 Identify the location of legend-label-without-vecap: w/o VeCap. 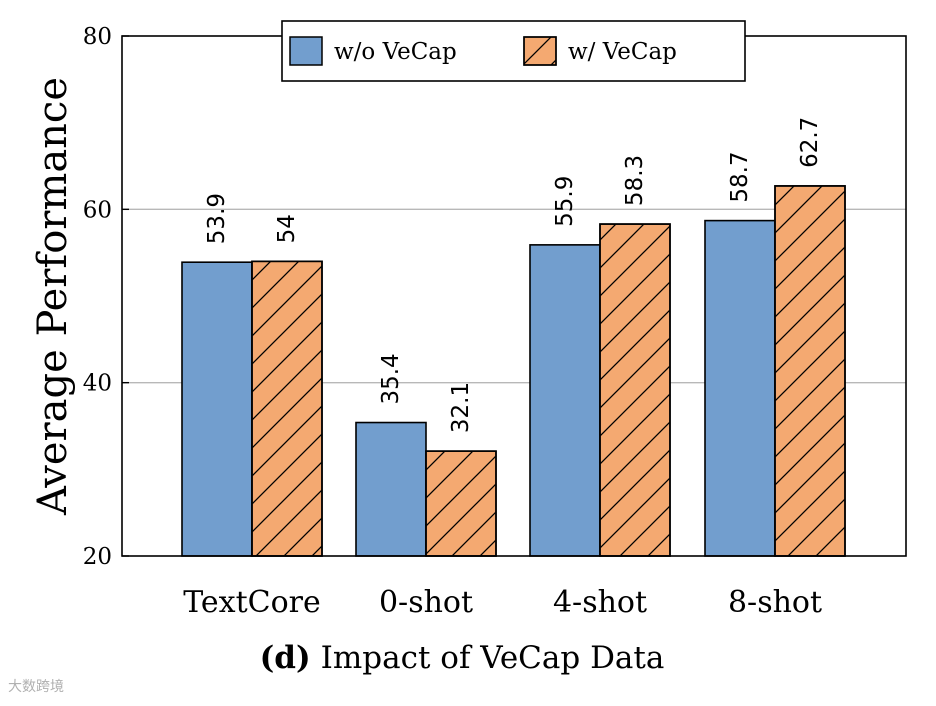
(395, 52).